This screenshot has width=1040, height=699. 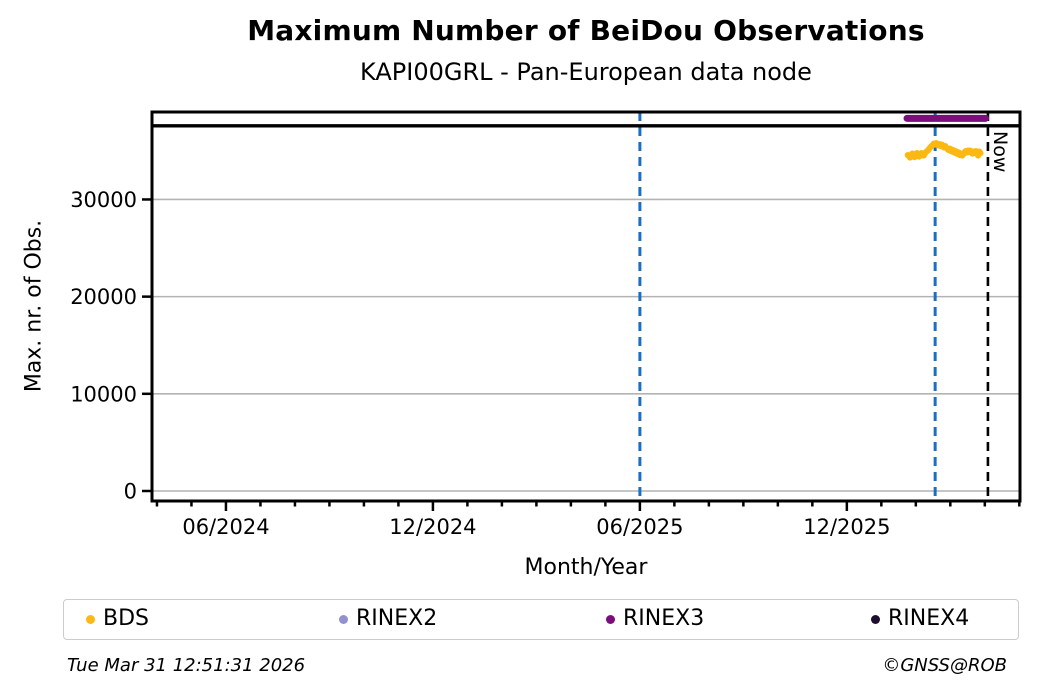 I want to click on rinex3-marker-icon, so click(x=610, y=619).